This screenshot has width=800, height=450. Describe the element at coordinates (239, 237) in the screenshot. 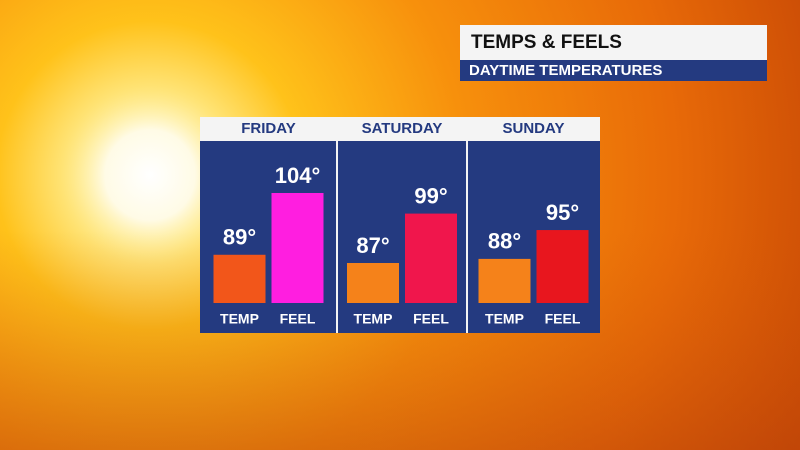

I see `value-label: 89°` at that location.